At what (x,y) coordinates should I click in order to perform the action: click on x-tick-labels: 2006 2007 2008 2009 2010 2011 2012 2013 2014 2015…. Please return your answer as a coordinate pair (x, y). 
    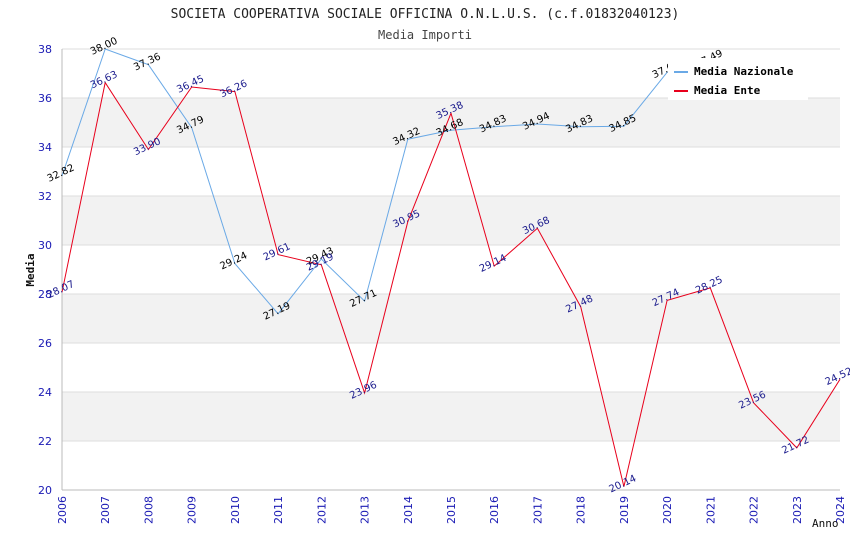
    Looking at the image, I should click on (451, 510).